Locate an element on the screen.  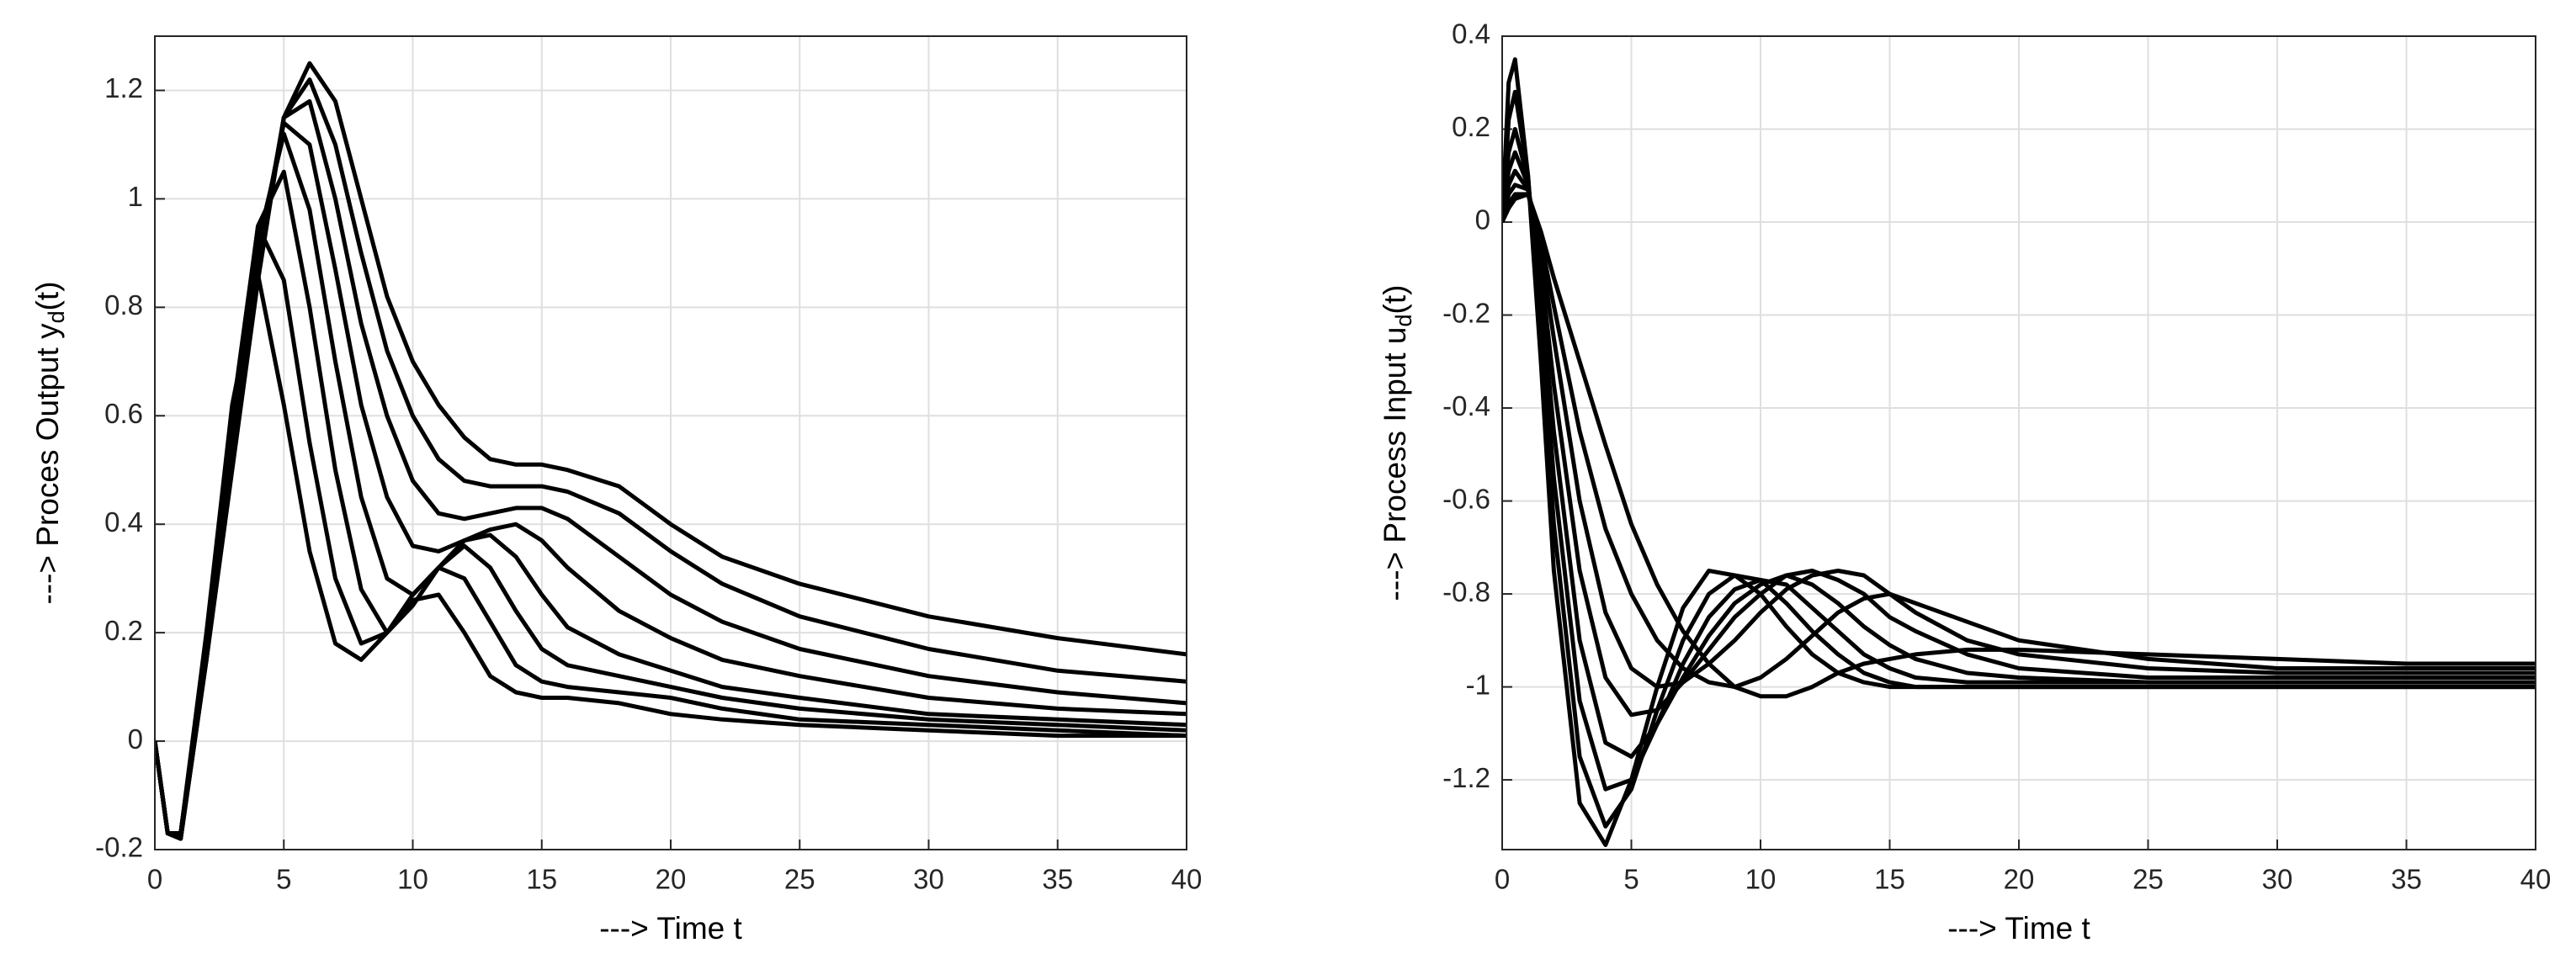
y-tick-label: -1 is located at coordinates (1478, 684).